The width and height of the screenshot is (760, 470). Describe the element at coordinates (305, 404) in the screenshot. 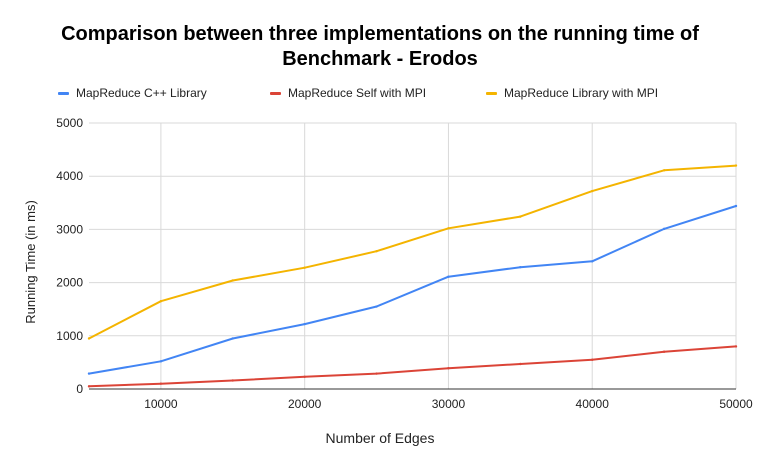

I see `x-tick-label: 20000` at that location.